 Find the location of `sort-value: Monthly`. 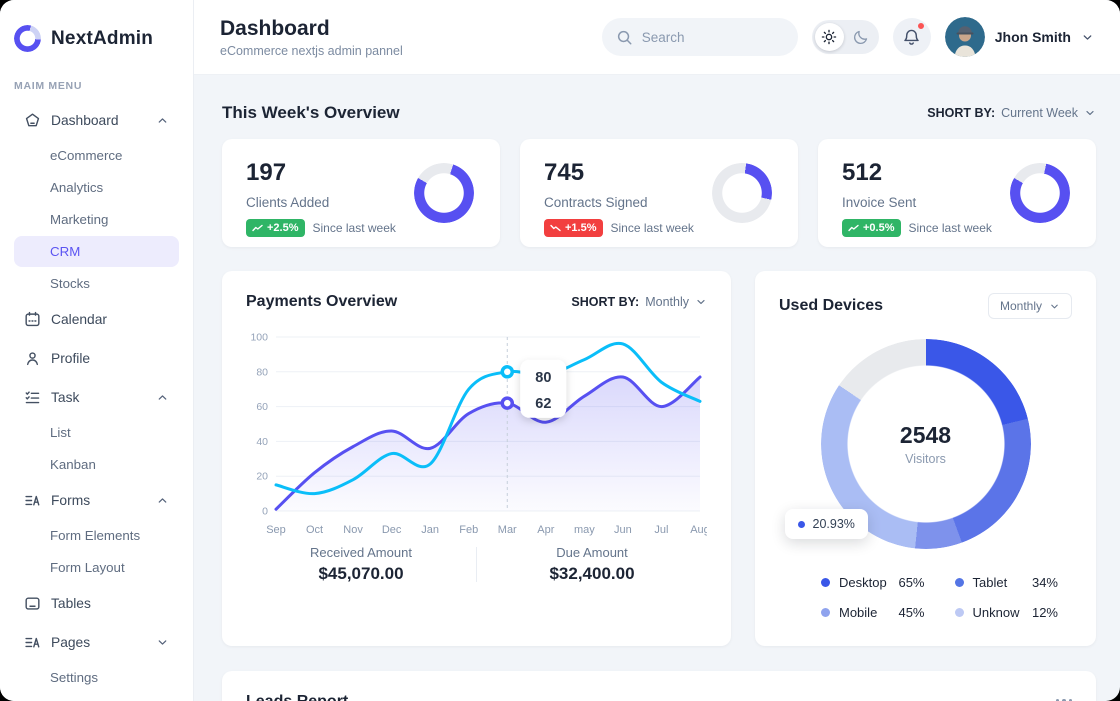

sort-value: Monthly is located at coordinates (667, 302).